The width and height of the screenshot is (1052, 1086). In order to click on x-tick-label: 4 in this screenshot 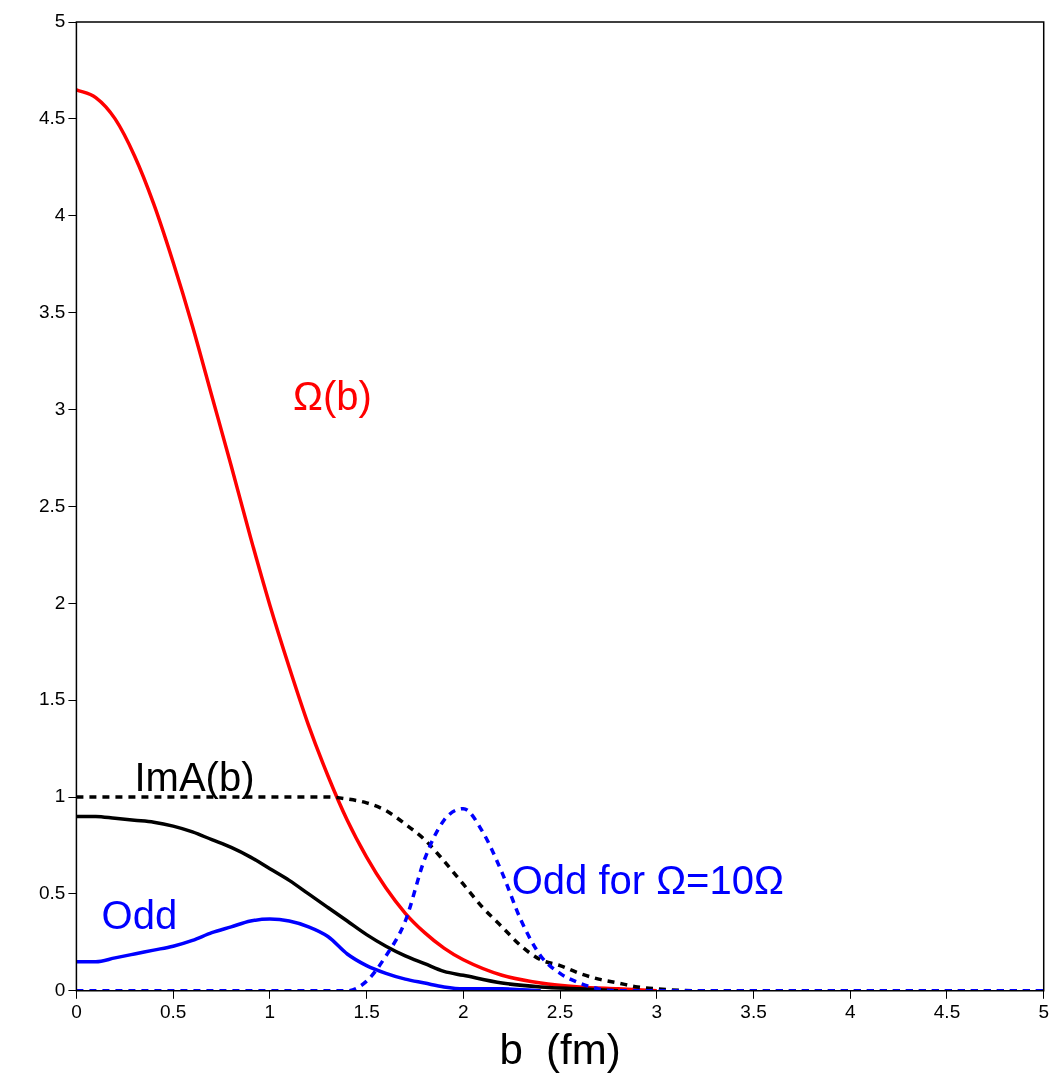, I will do `click(850, 1012)`.